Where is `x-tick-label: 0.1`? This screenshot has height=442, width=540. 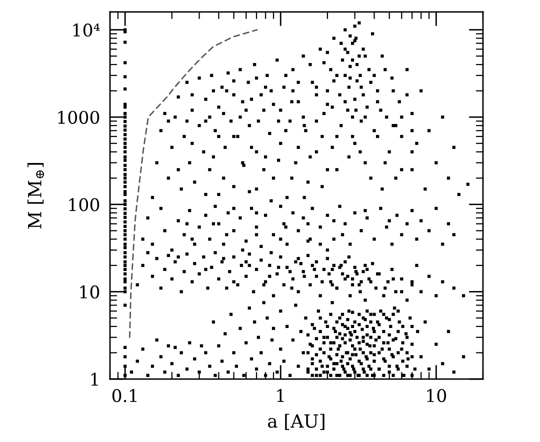
x-tick-label: 0.1 is located at coordinates (124, 395).